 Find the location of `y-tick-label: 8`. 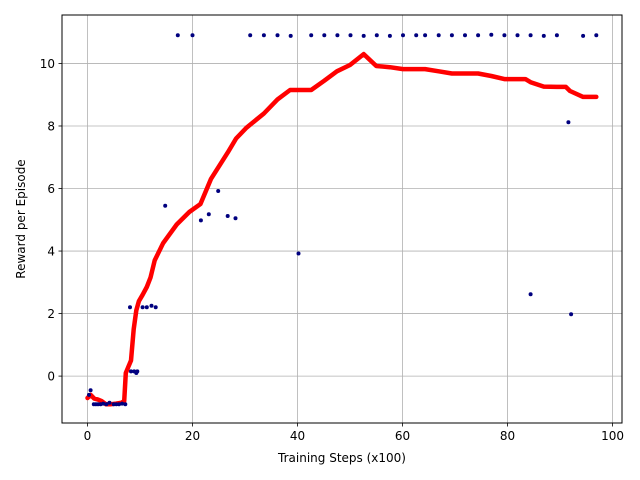

y-tick-label: 8 is located at coordinates (51, 126).